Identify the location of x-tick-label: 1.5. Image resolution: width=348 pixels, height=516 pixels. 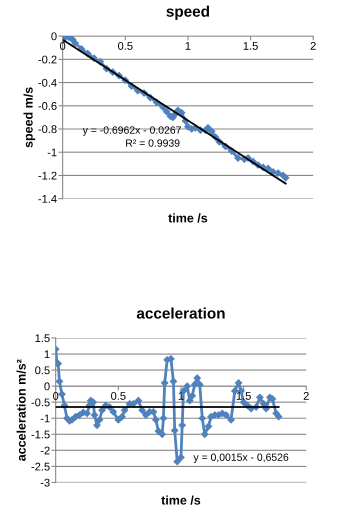
(251, 46).